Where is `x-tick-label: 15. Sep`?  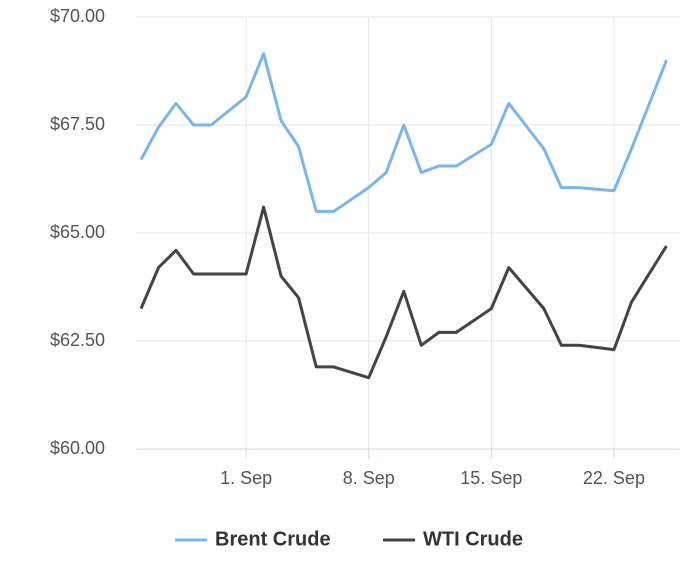
x-tick-label: 15. Sep is located at coordinates (491, 478).